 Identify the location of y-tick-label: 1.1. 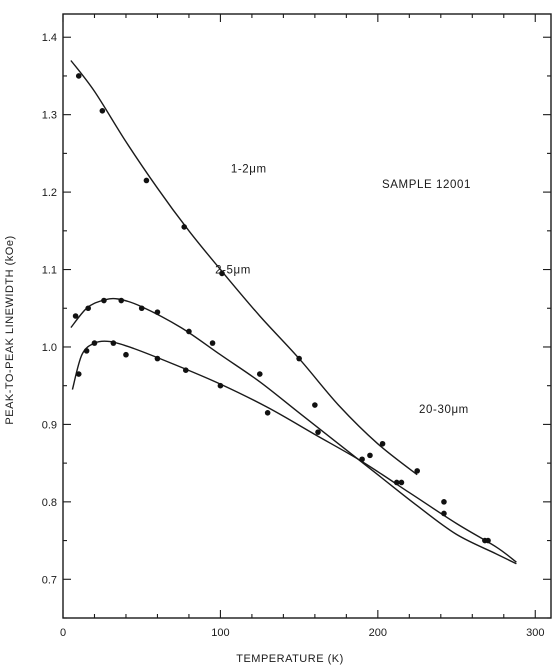
(49, 271).